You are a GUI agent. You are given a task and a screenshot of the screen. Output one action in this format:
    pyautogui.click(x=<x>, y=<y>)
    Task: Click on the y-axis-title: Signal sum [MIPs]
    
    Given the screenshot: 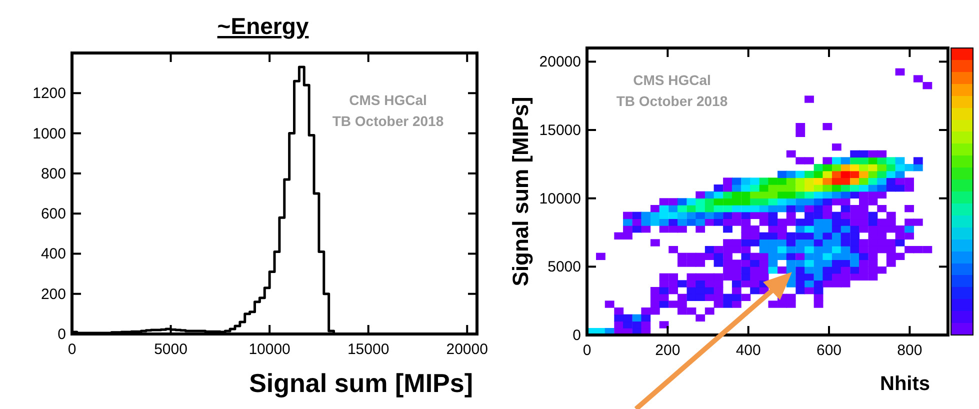 What is the action you would take?
    pyautogui.click(x=520, y=191)
    